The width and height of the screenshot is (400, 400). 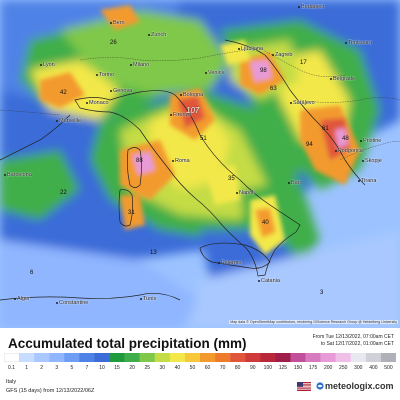 I want to click on scale-tick-label: 20, so click(x=132, y=368).